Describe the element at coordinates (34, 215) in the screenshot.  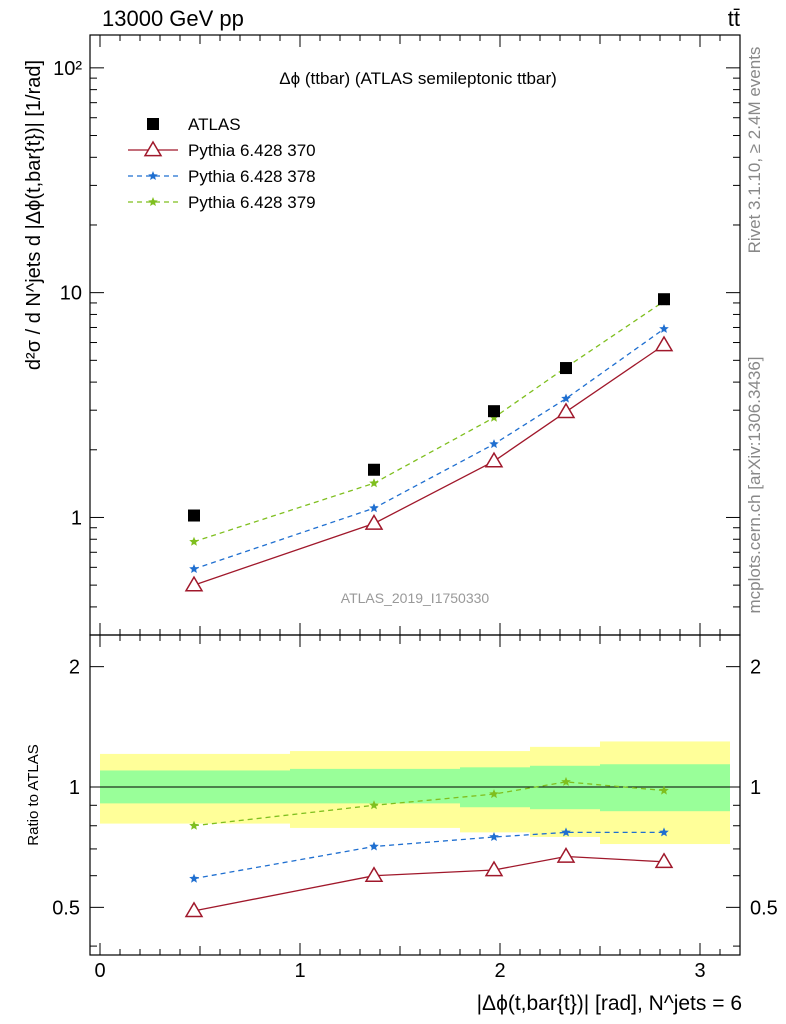
I see `main-y-axis-label: d²σ / d N^jets d |Δϕ(t,bar{t})| [1/rad]` at that location.